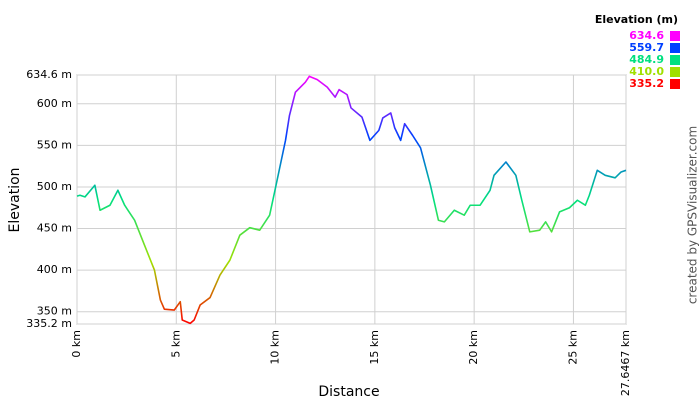 This screenshot has width=700, height=400. Describe the element at coordinates (275, 347) in the screenshot. I see `x-tick-label: 10 km` at that location.